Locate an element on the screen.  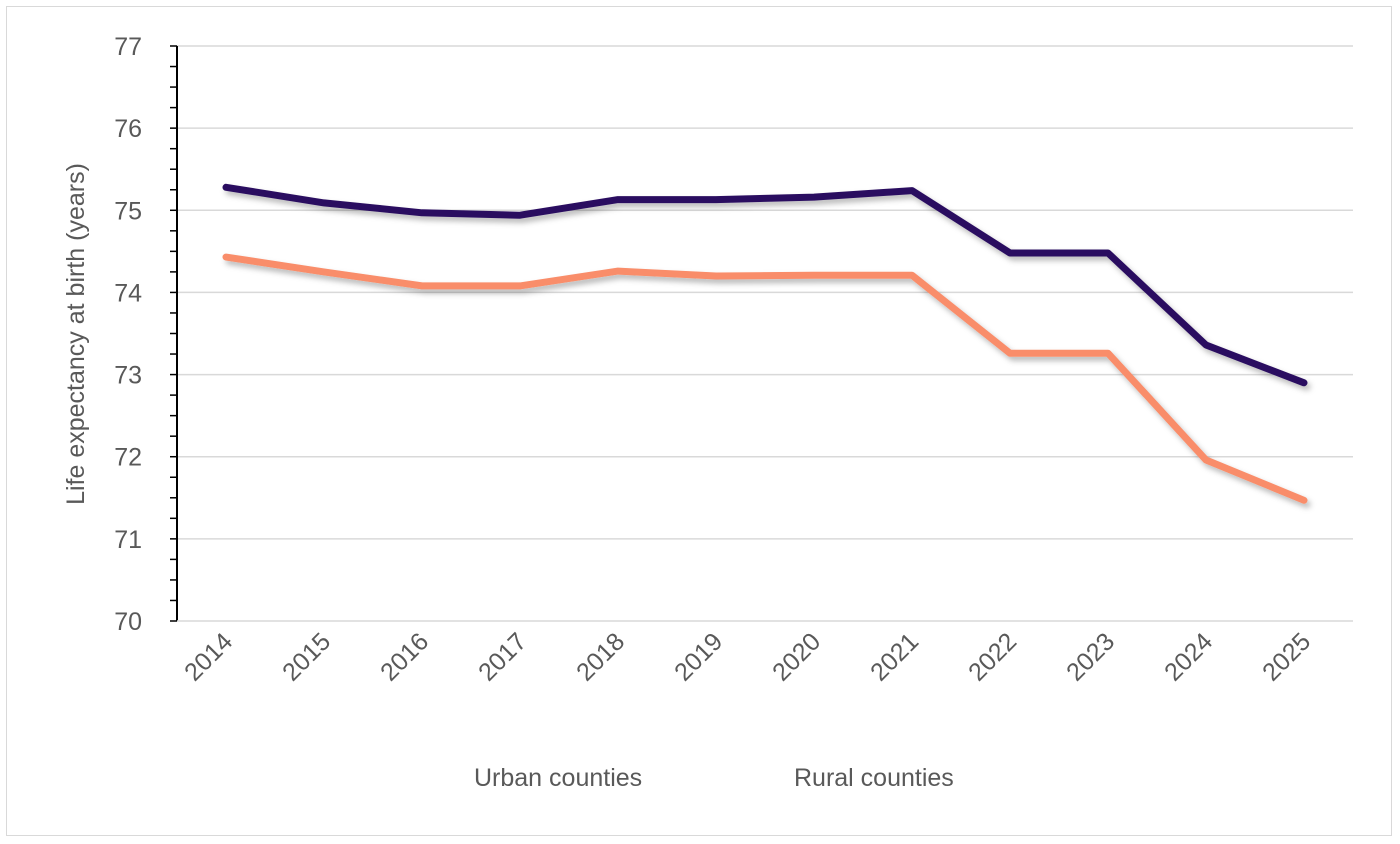
y-tick-label: 75 is located at coordinates (128, 211).